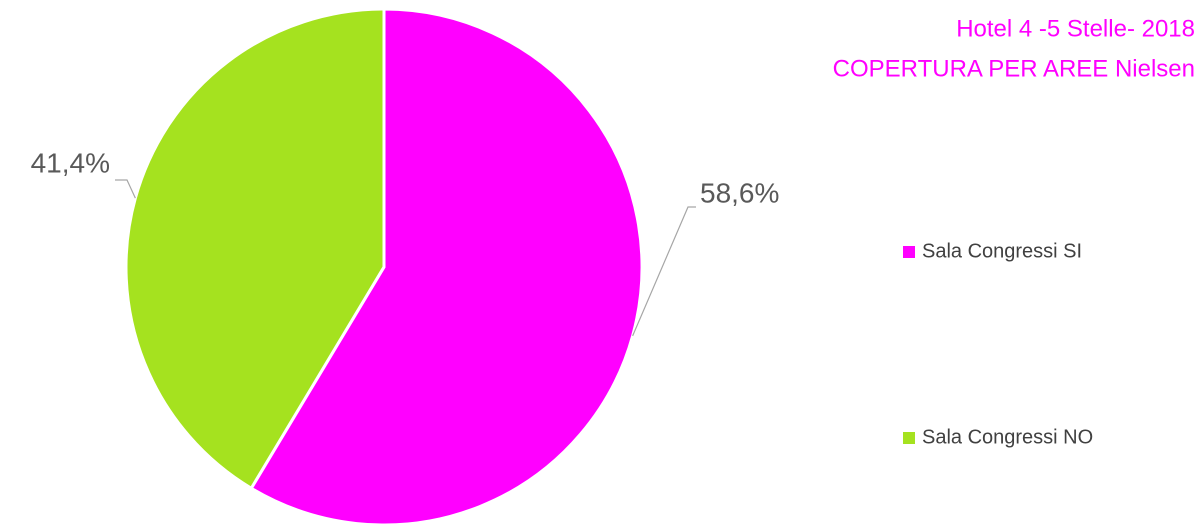 Image resolution: width=1199 pixels, height=528 pixels. What do you see at coordinates (1007, 437) in the screenshot?
I see `legend-label: Sala Congressi NO` at bounding box center [1007, 437].